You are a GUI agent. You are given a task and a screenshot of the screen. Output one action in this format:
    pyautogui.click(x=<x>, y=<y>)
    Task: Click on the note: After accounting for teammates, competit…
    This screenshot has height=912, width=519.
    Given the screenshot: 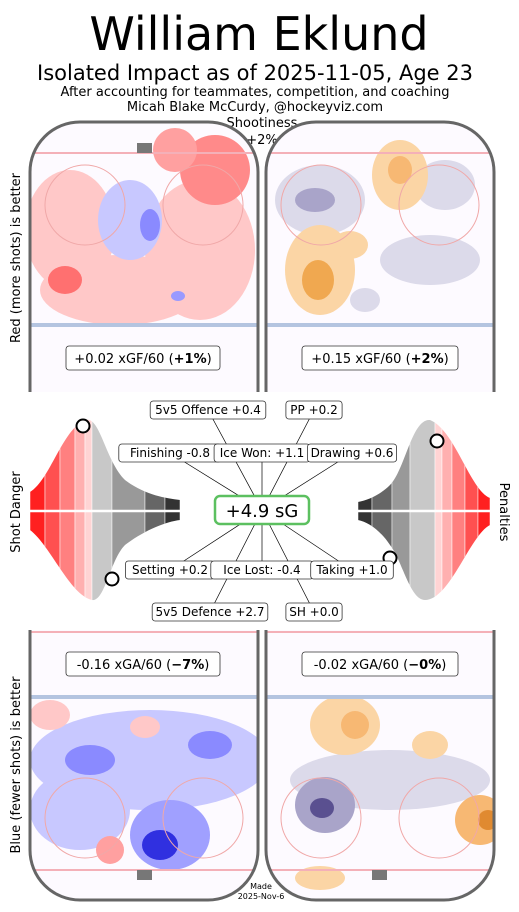 What is the action you would take?
    pyautogui.click(x=255, y=92)
    